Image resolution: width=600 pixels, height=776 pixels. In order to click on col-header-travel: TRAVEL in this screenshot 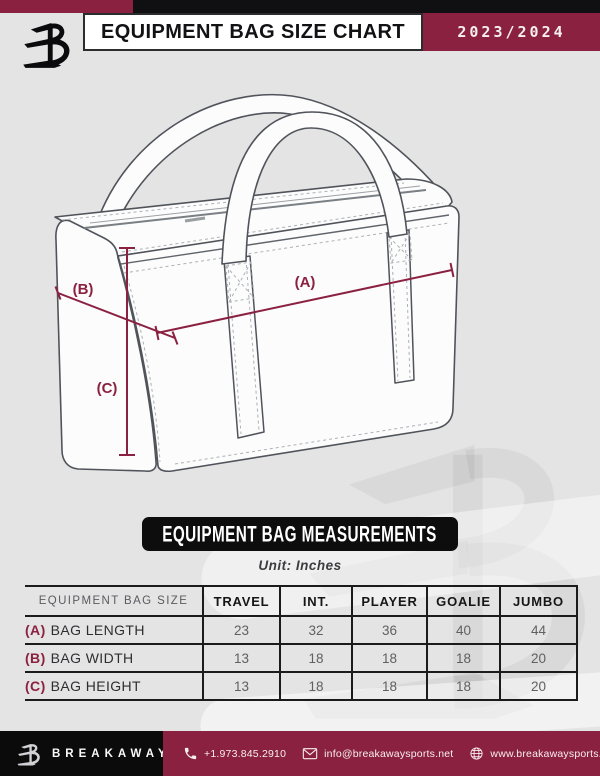, I will do `click(241, 601)`.